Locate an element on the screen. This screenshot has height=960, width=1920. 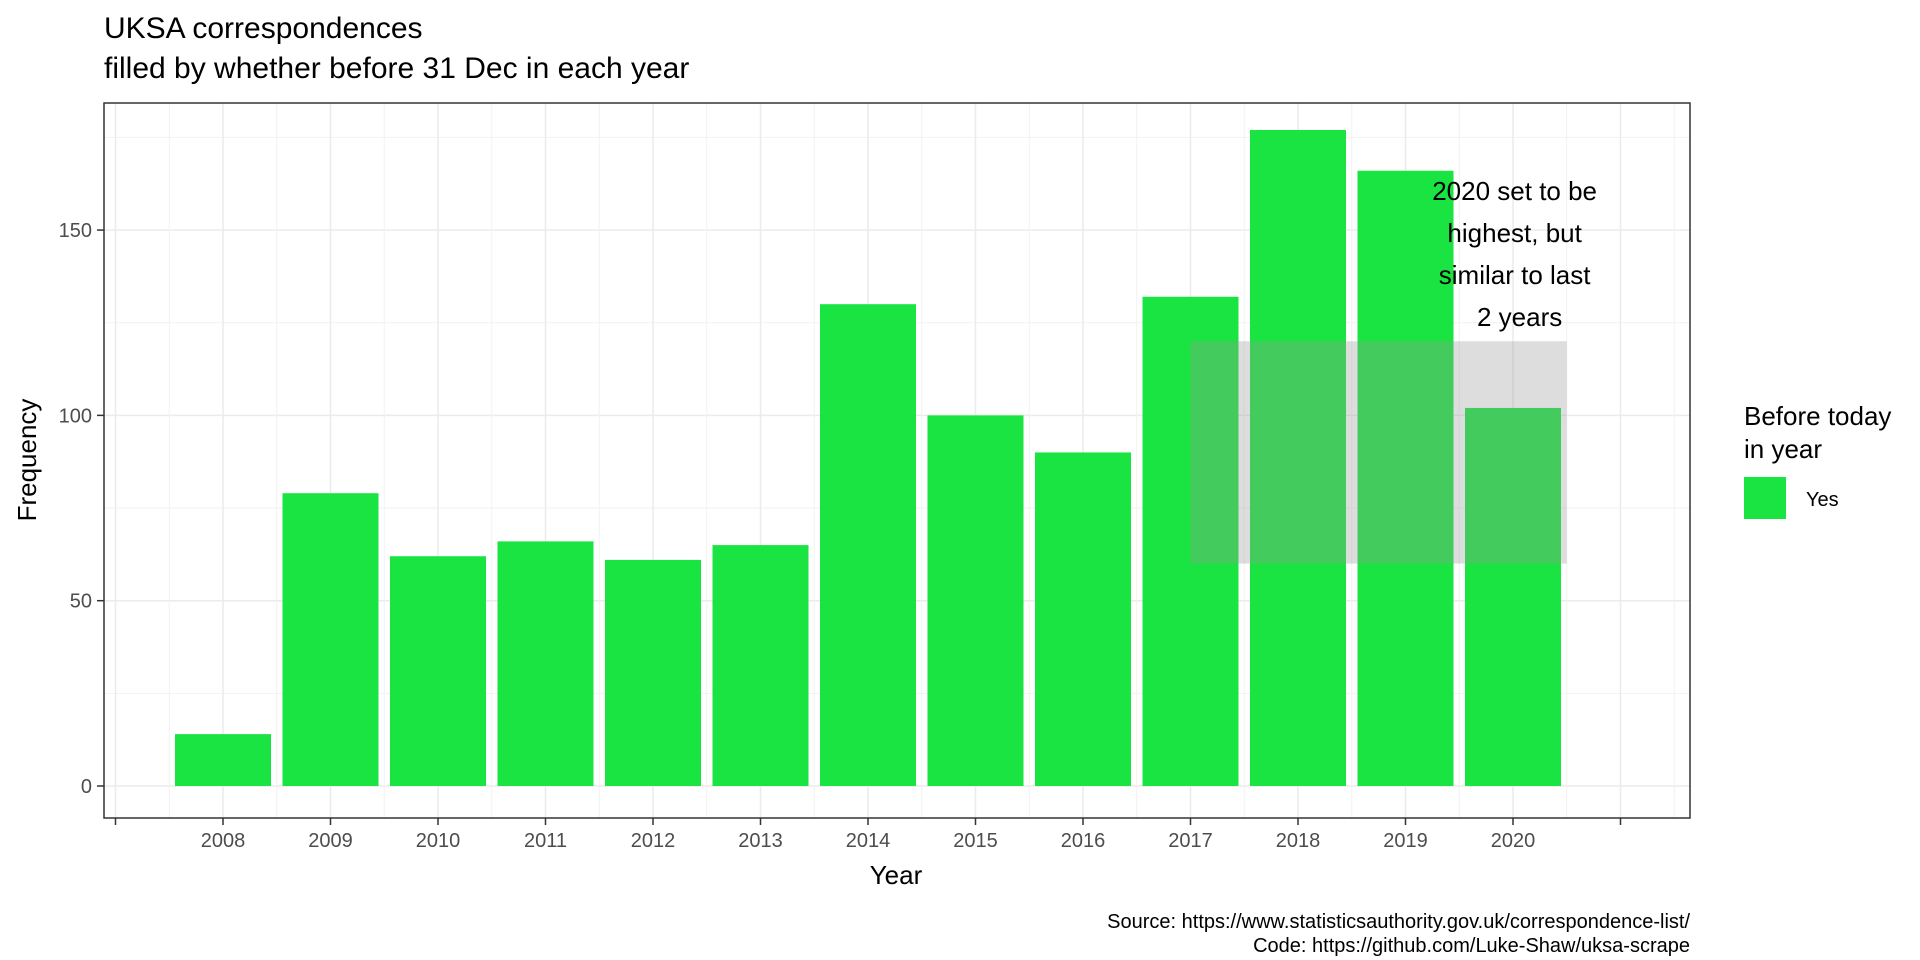
legend: Before today in year Yes is located at coordinates (1817, 460).